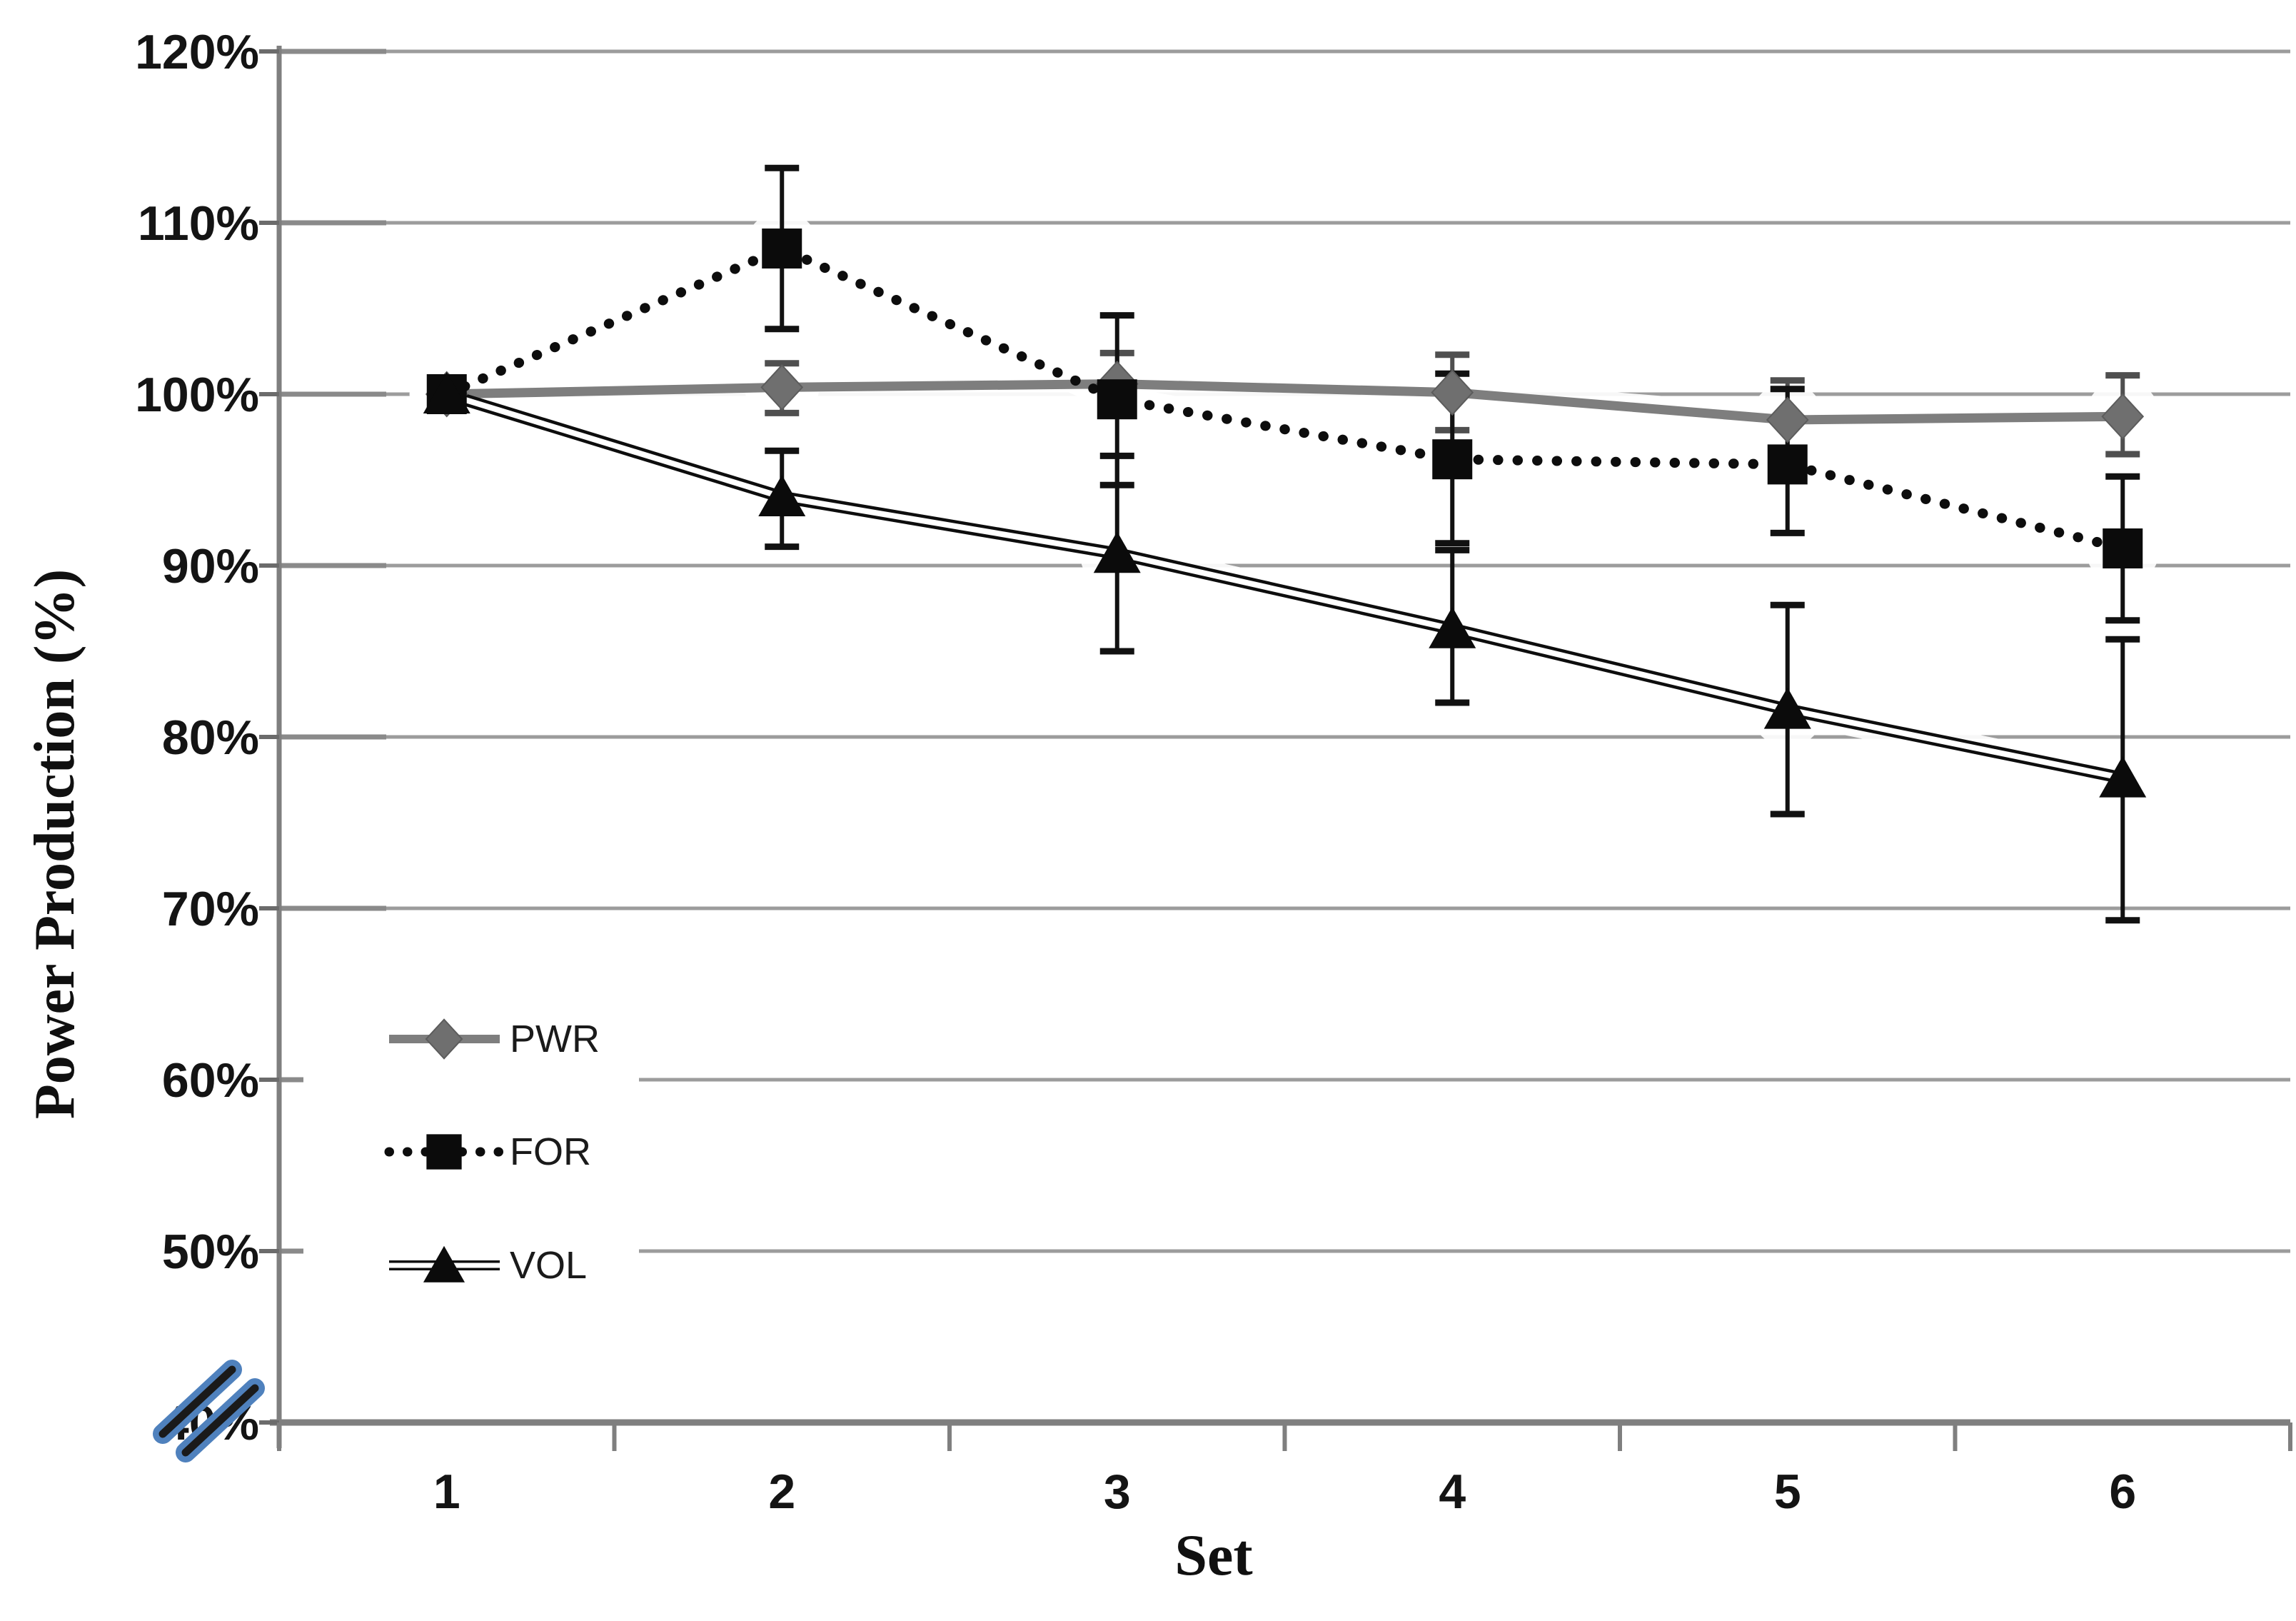 The width and height of the screenshot is (2296, 1621). I want to click on legend: PWR FOR VOL, so click(471, 1161).